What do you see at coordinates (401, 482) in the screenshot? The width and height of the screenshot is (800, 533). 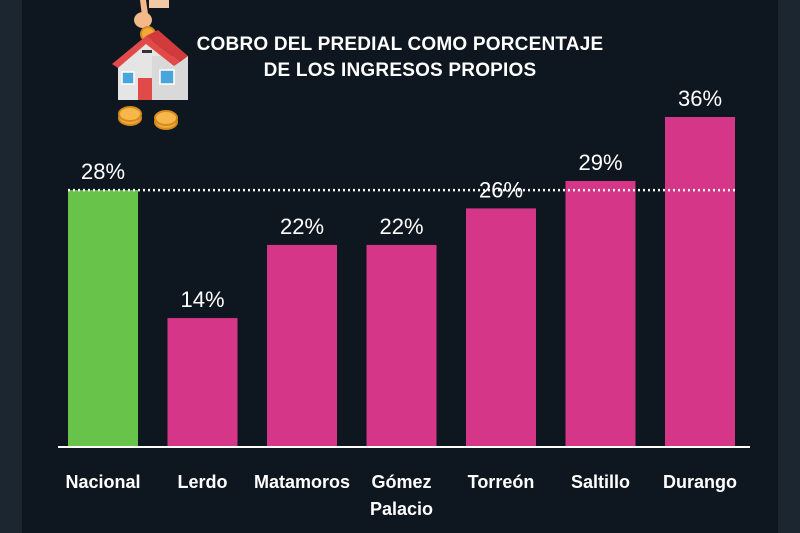 I see `category-label: Gómez` at bounding box center [401, 482].